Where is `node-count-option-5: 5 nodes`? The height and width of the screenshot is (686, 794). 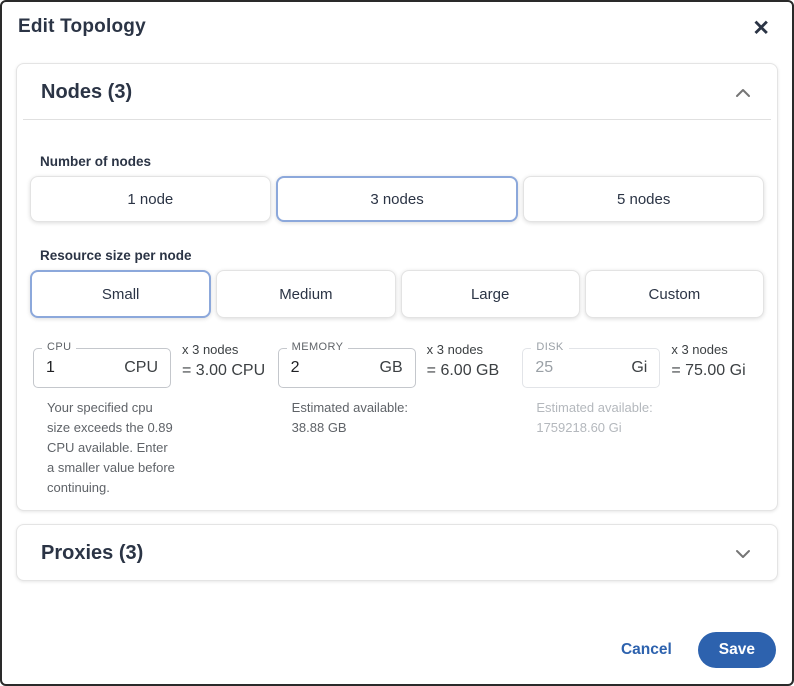 node-count-option-5: 5 nodes is located at coordinates (644, 199).